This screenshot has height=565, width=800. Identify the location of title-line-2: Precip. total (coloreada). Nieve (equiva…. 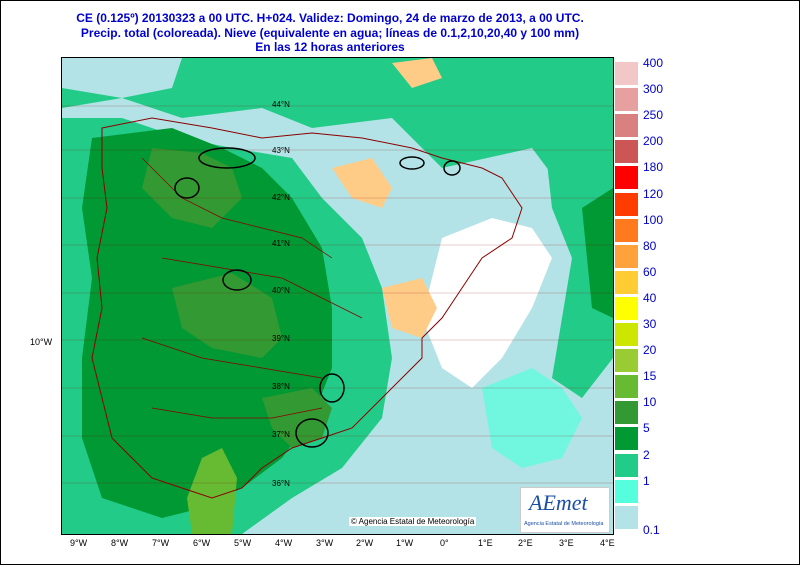
(330, 33).